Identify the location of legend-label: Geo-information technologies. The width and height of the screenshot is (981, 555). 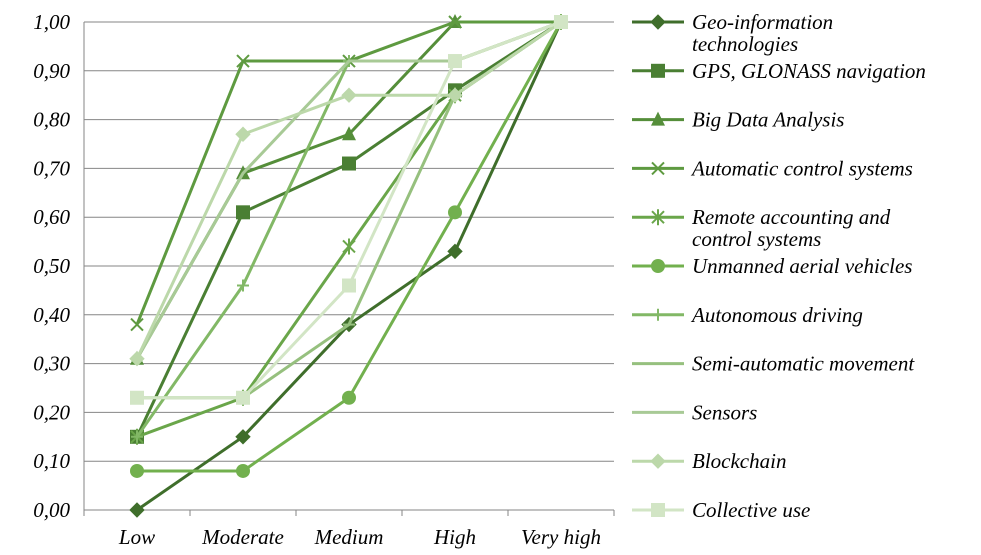
(762, 33).